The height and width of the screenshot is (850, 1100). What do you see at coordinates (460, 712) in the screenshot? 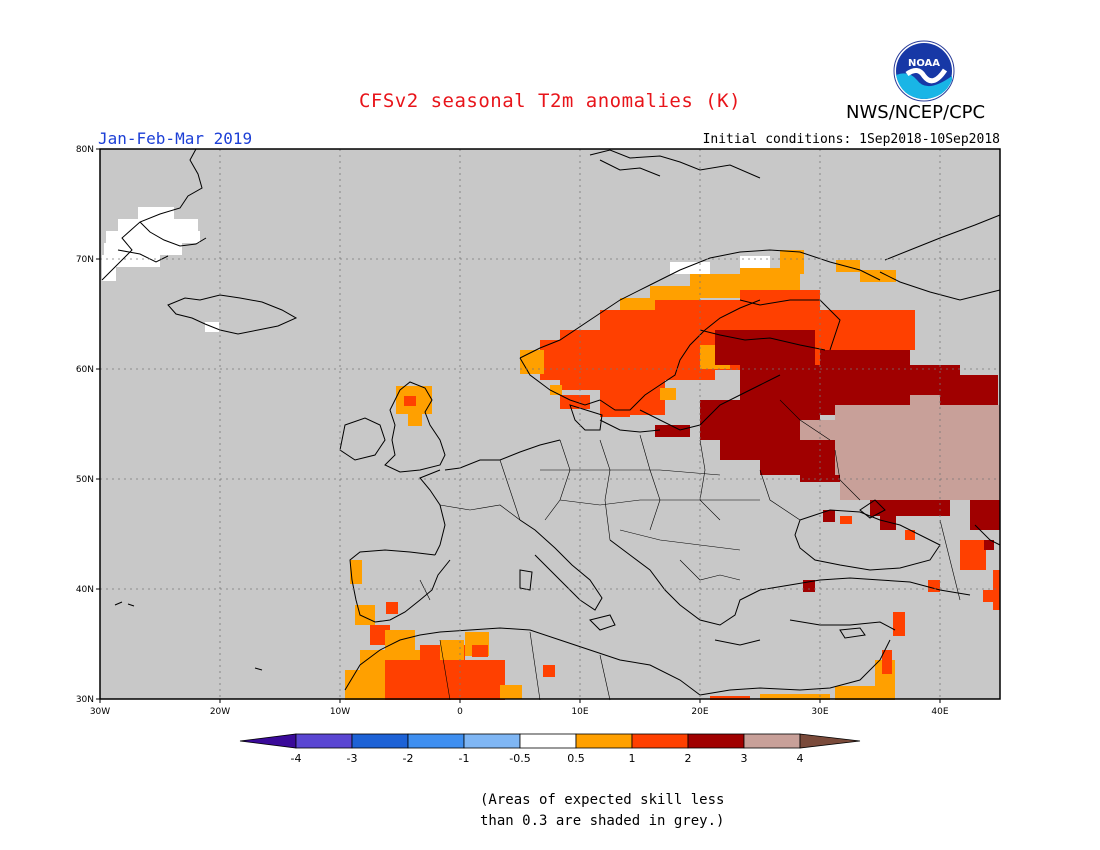
I see `lon-label-0: 0` at bounding box center [460, 712].